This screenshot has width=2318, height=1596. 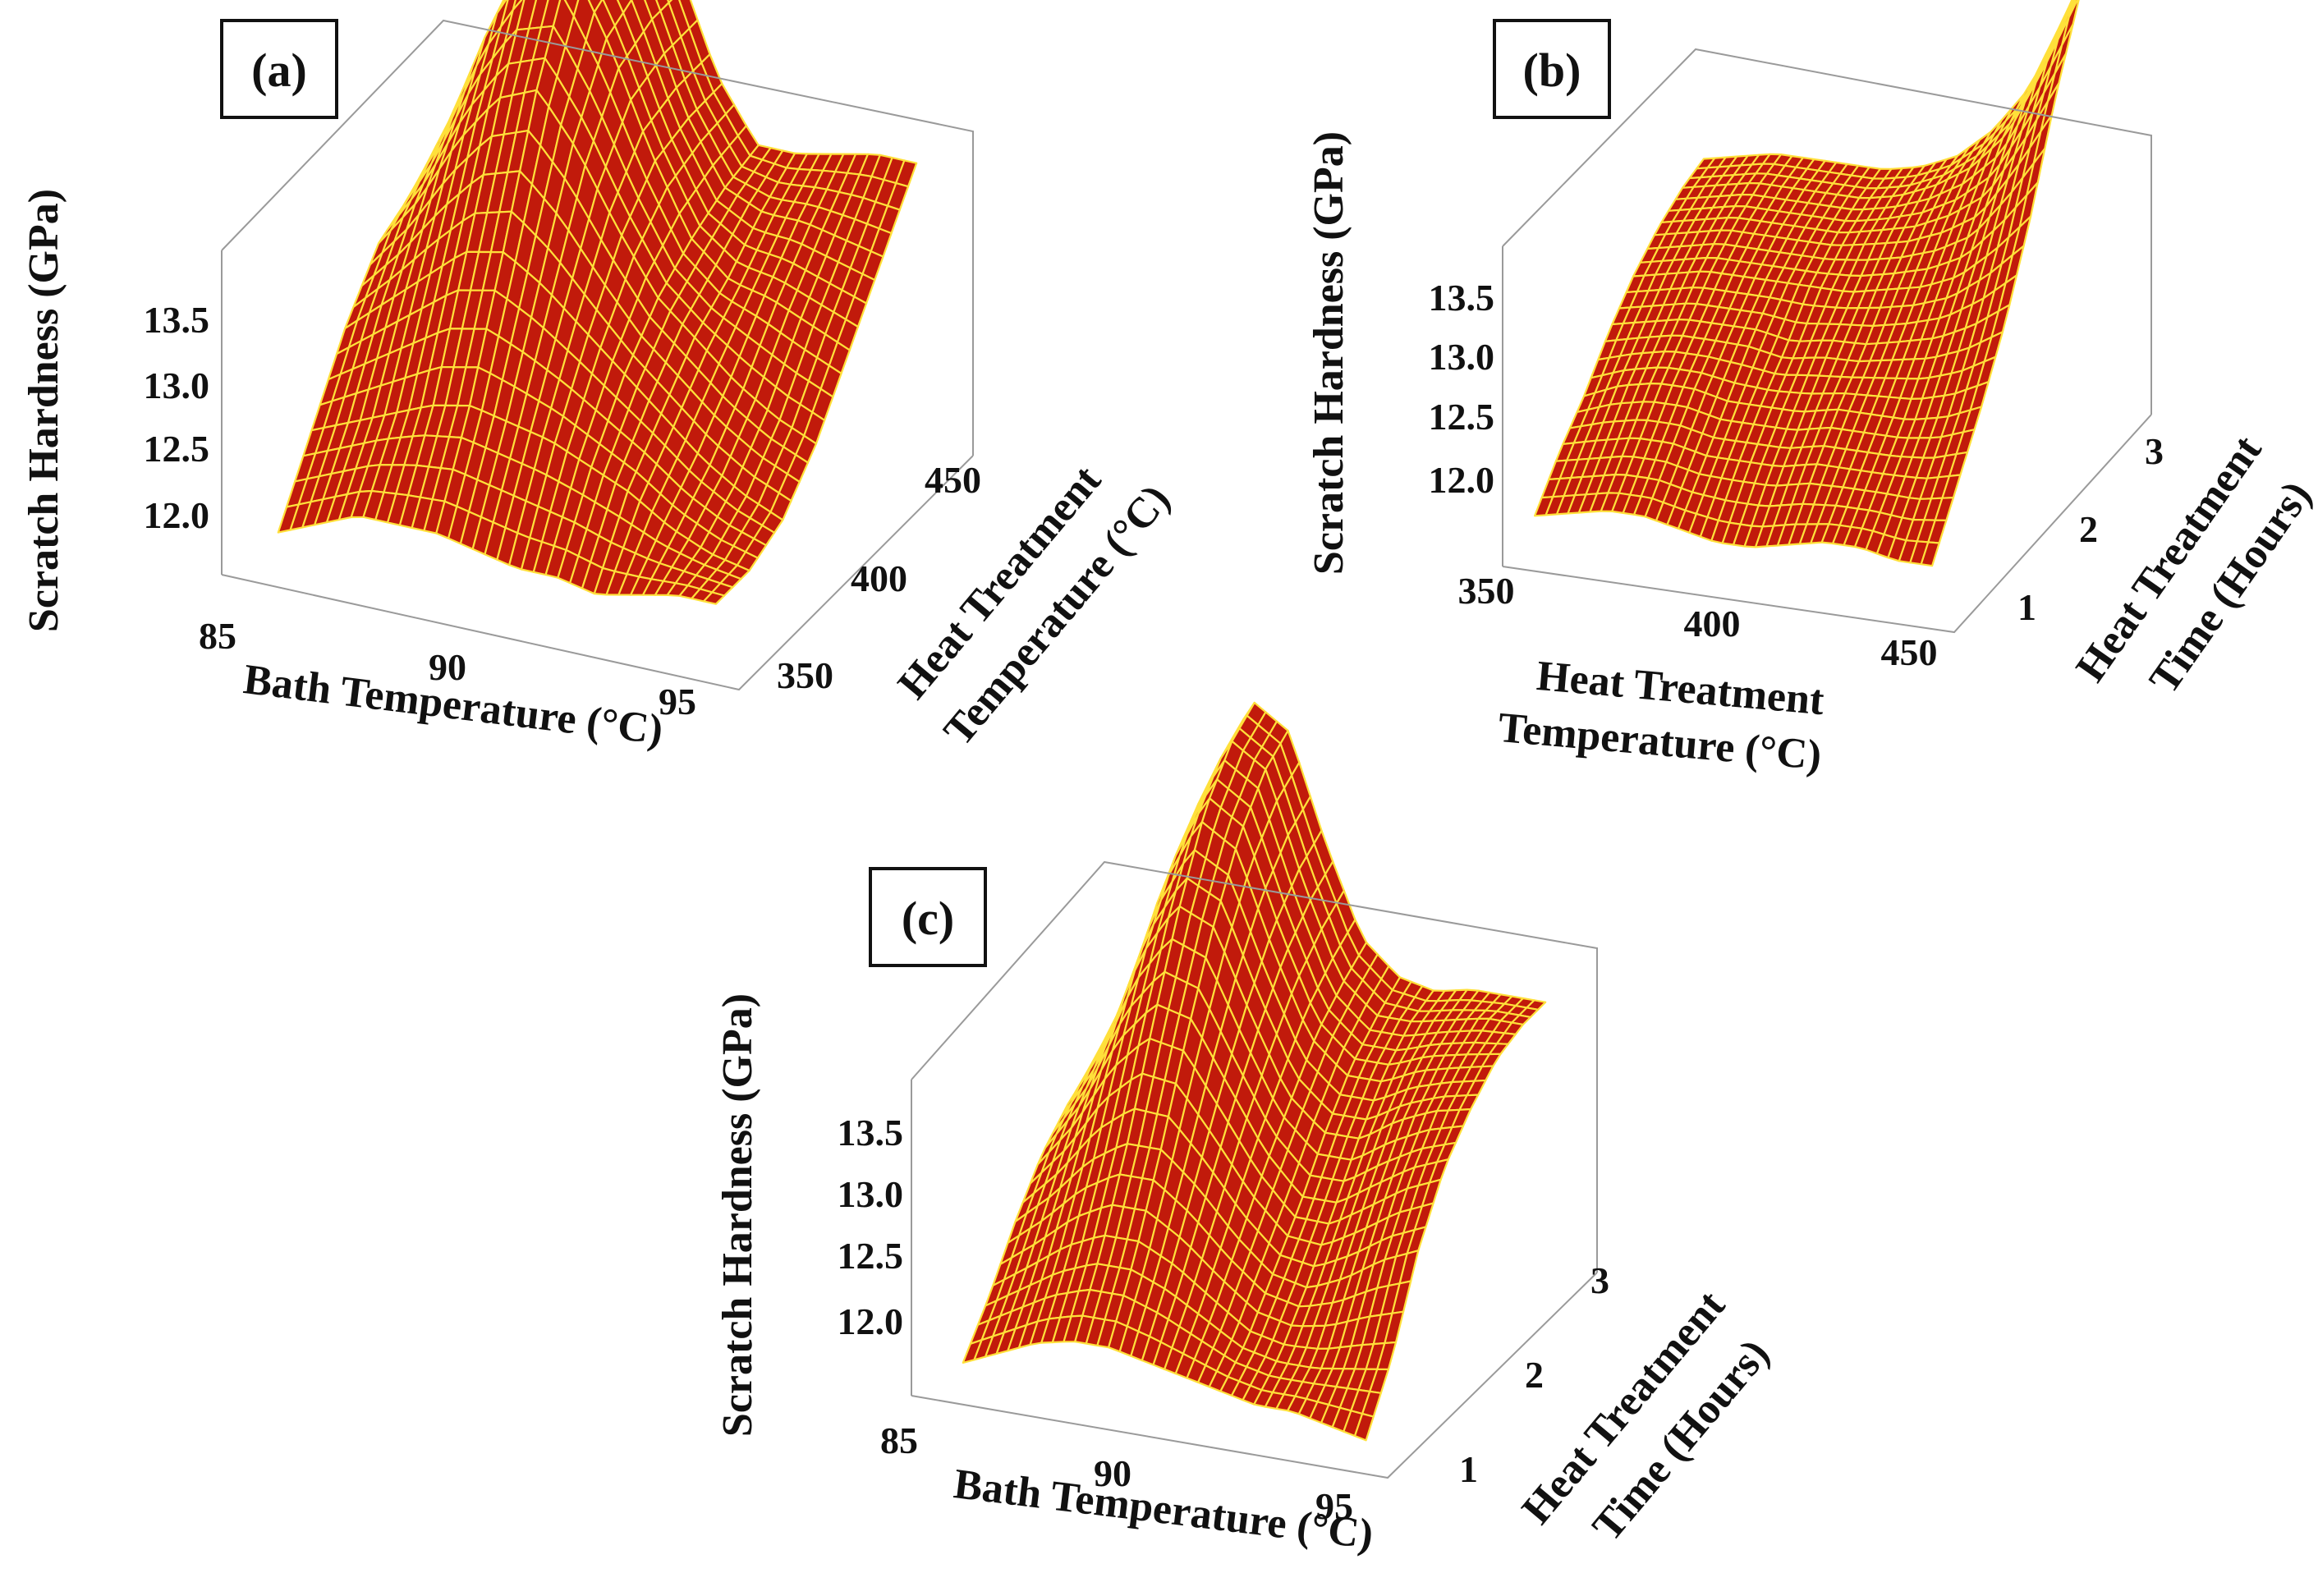 What do you see at coordinates (1468, 1469) in the screenshot?
I see `panel-c-y-tick: 1` at bounding box center [1468, 1469].